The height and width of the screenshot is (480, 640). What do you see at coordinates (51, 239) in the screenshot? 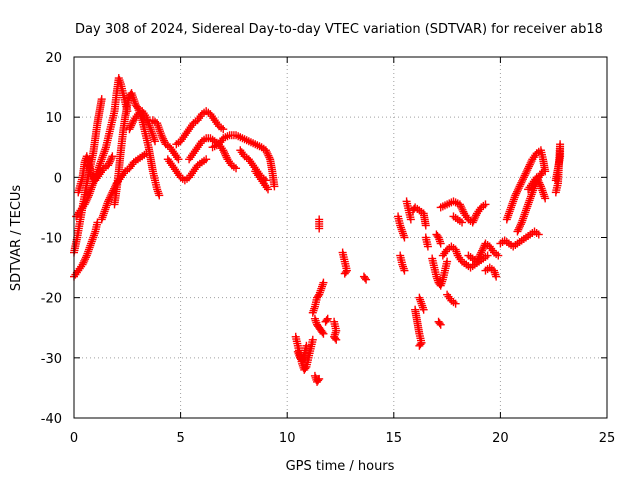
I see `y-tick-label: -10` at bounding box center [51, 239].